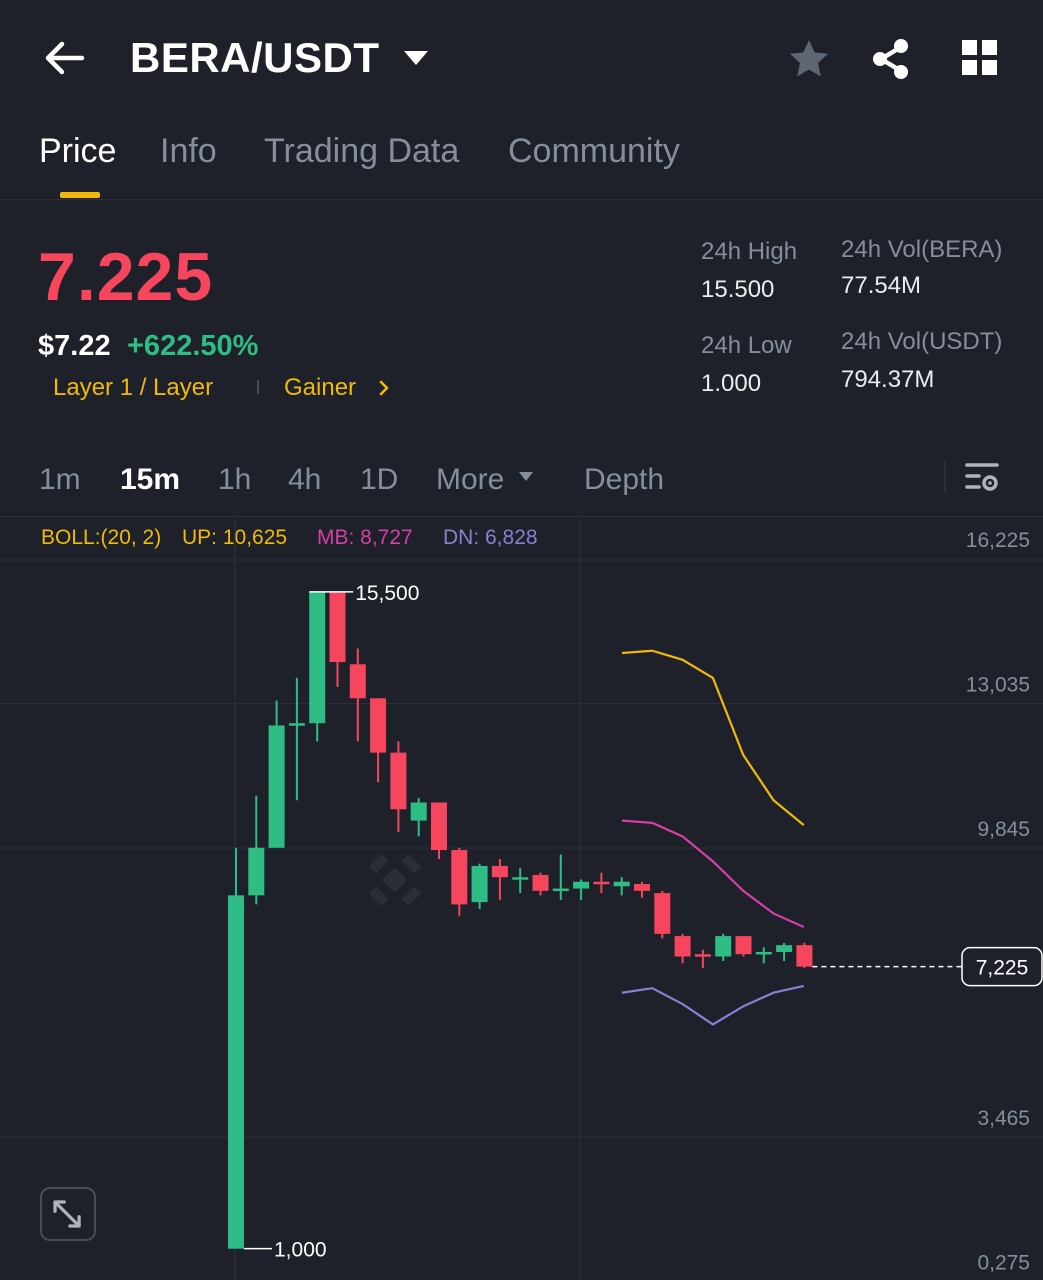  I want to click on active-tab-indicator, so click(80, 195).